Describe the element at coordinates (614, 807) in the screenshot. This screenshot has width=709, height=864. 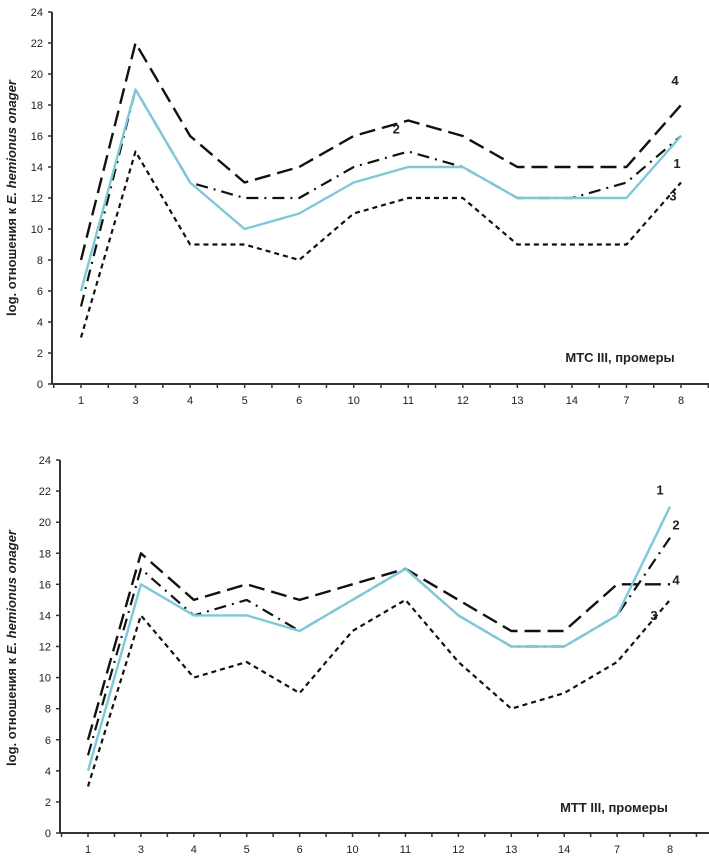
I see `x-axis-title: МТТ III, промеры` at that location.